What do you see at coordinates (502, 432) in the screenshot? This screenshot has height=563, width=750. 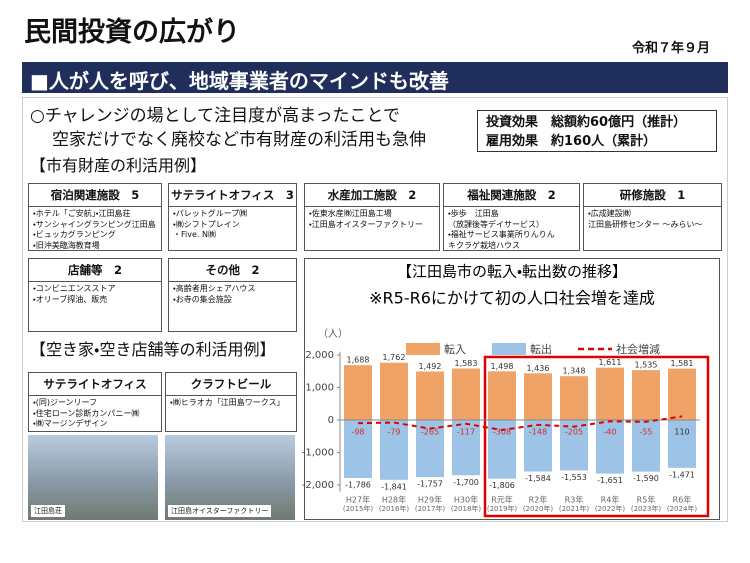 I see `value-label: -308` at bounding box center [502, 432].